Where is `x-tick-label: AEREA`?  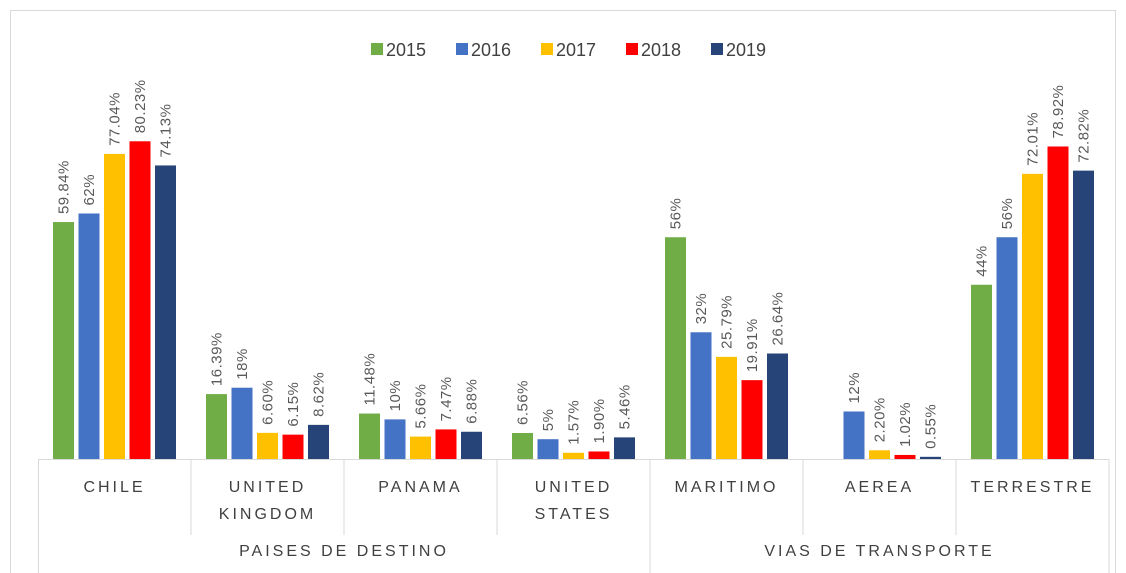
x-tick-label: AEREA is located at coordinates (879, 487).